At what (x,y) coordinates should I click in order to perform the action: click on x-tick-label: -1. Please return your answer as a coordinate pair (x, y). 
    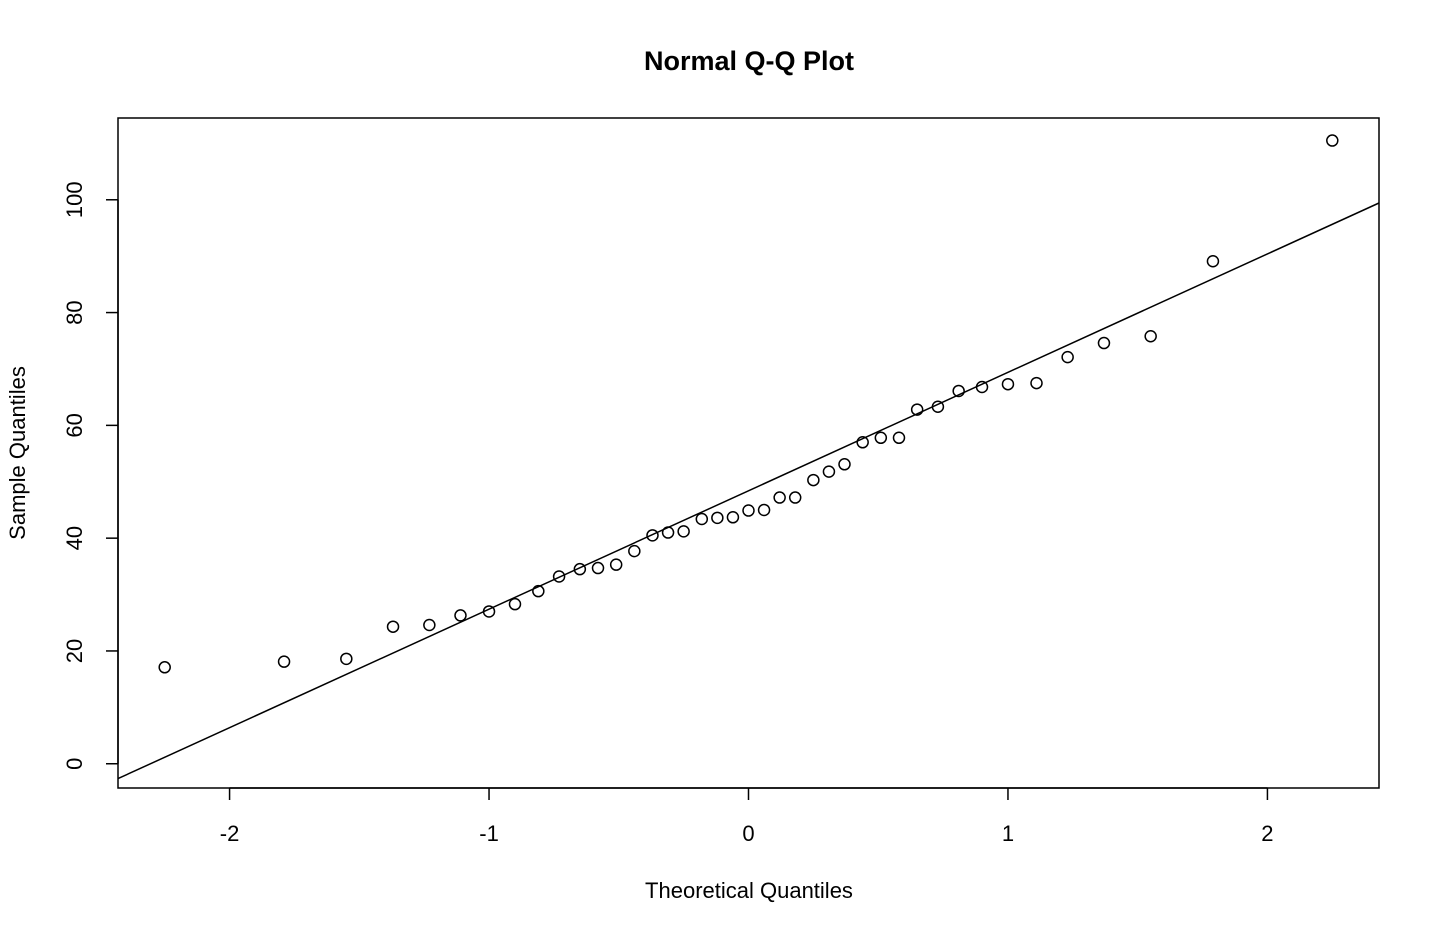
    Looking at the image, I should click on (489, 833).